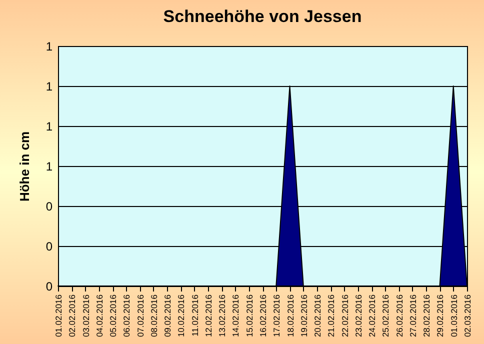 The height and width of the screenshot is (344, 484). Describe the element at coordinates (249, 316) in the screenshot. I see `x-tick-label: 15.02.2016` at that location.